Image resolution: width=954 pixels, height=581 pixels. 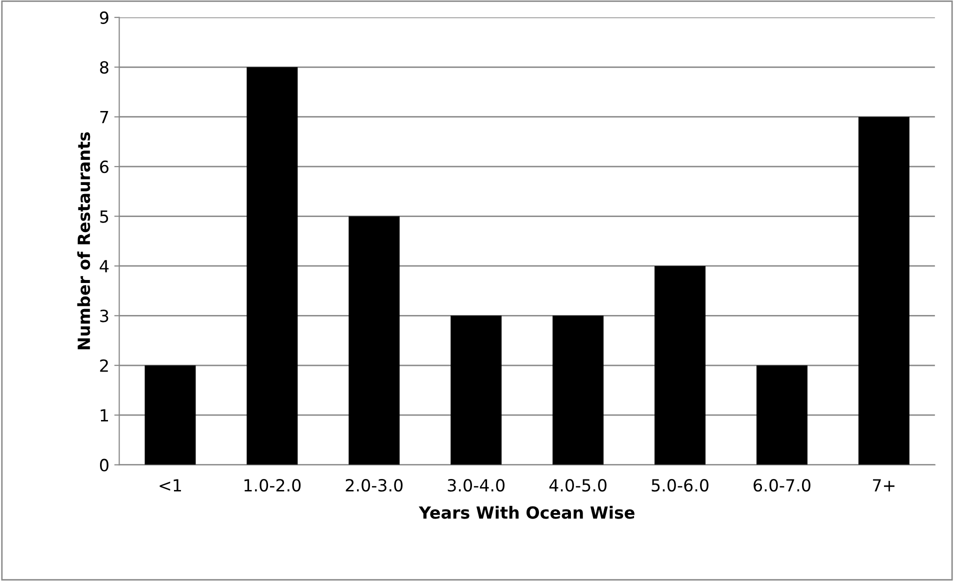 I want to click on y-tick-label: 9, so click(x=104, y=17).